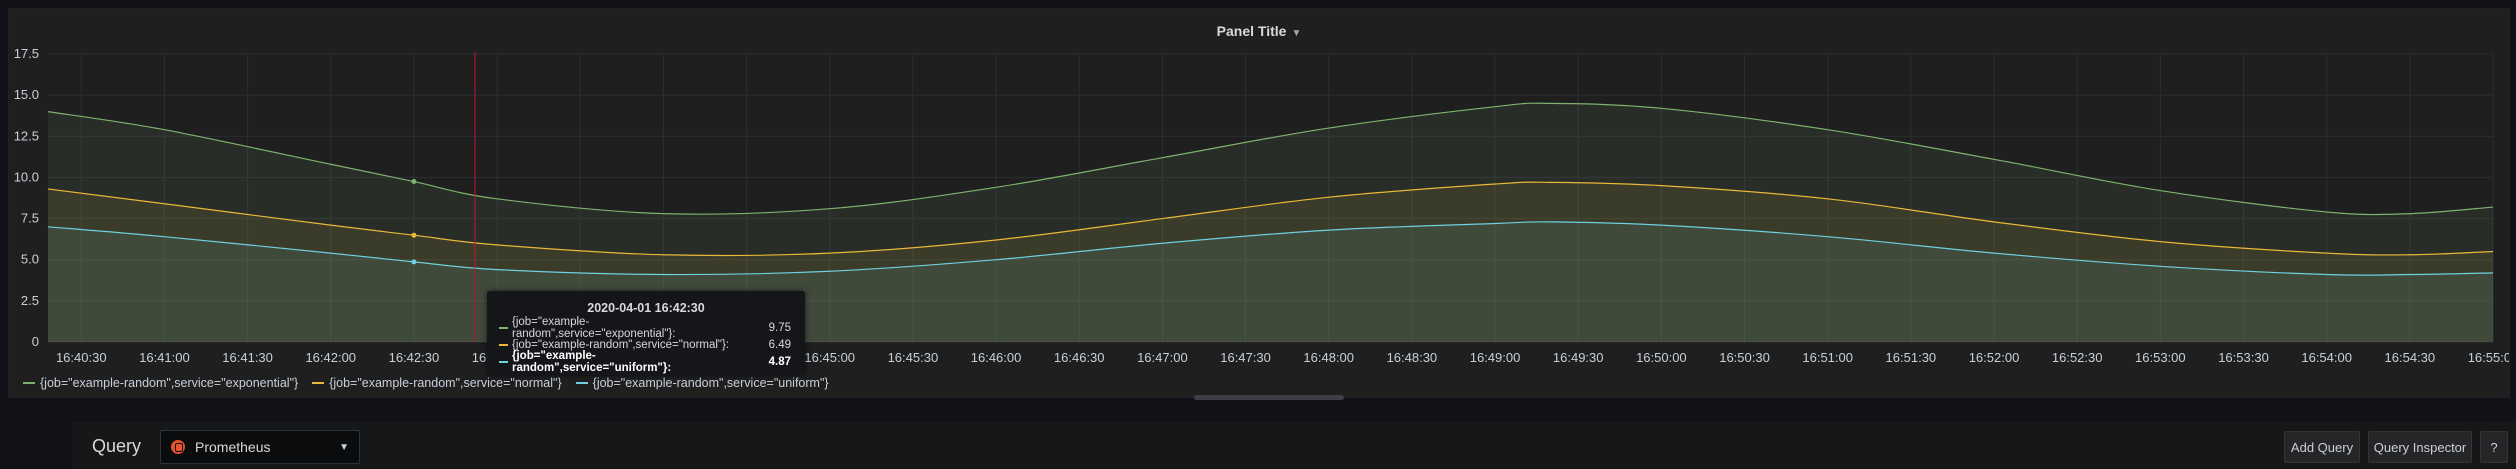 This screenshot has width=2516, height=469. I want to click on datasource-picker: Prometheus ▼, so click(260, 447).